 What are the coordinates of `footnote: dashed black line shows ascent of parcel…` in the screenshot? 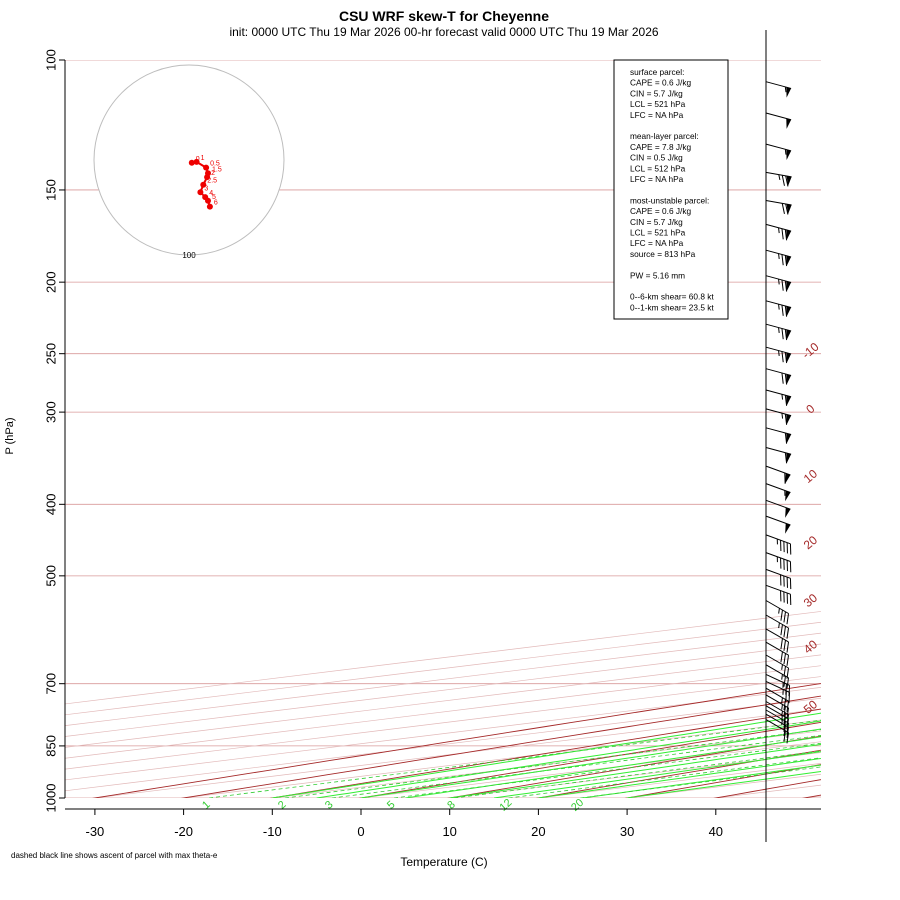 It's located at (114, 855).